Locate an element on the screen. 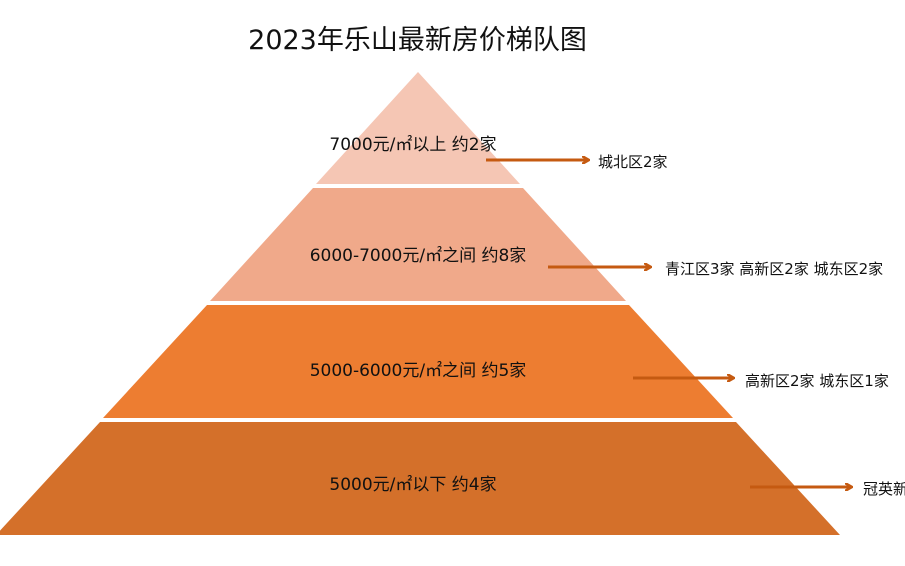 This screenshot has width=905, height=566. tier-2-detail: 青江区3家 高新区2家 城东区2家 is located at coordinates (774, 269).